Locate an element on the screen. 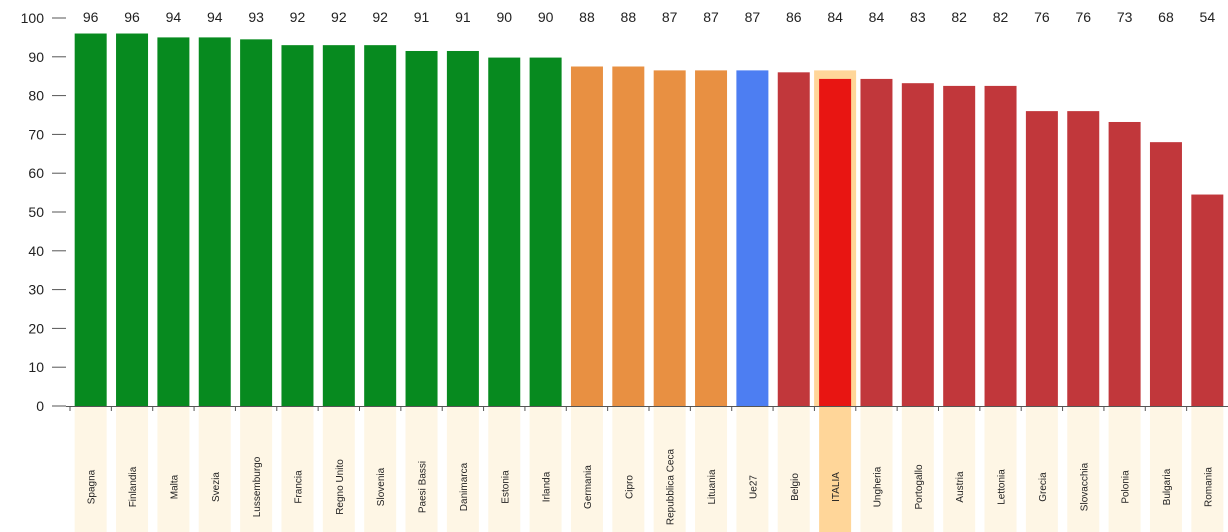 This screenshot has width=1228, height=532. y-tick-label: 40 is located at coordinates (36, 251).